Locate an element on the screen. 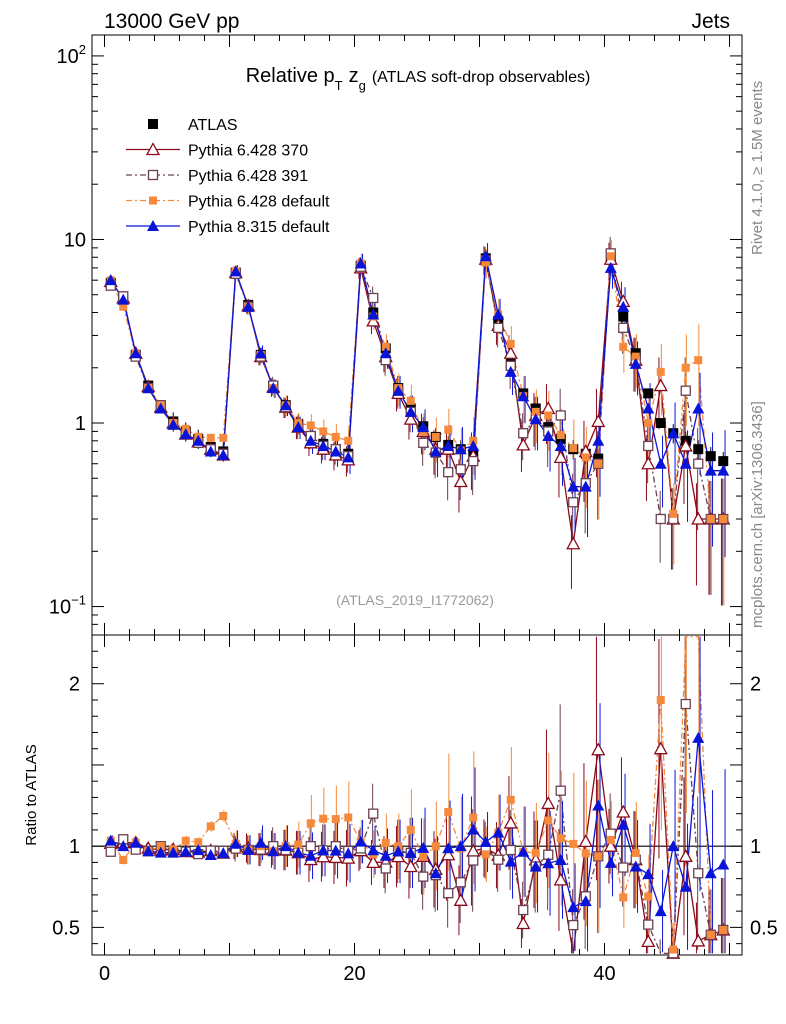 The image size is (786, 1024). header-right: Jets is located at coordinates (710, 21).